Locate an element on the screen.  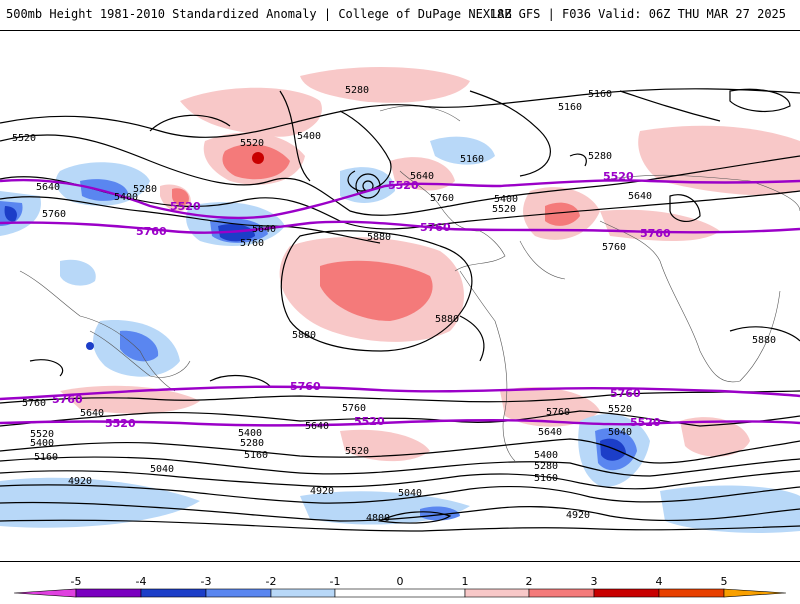
colorbar-tick-neg3: -3 is located at coordinates (206, 581).